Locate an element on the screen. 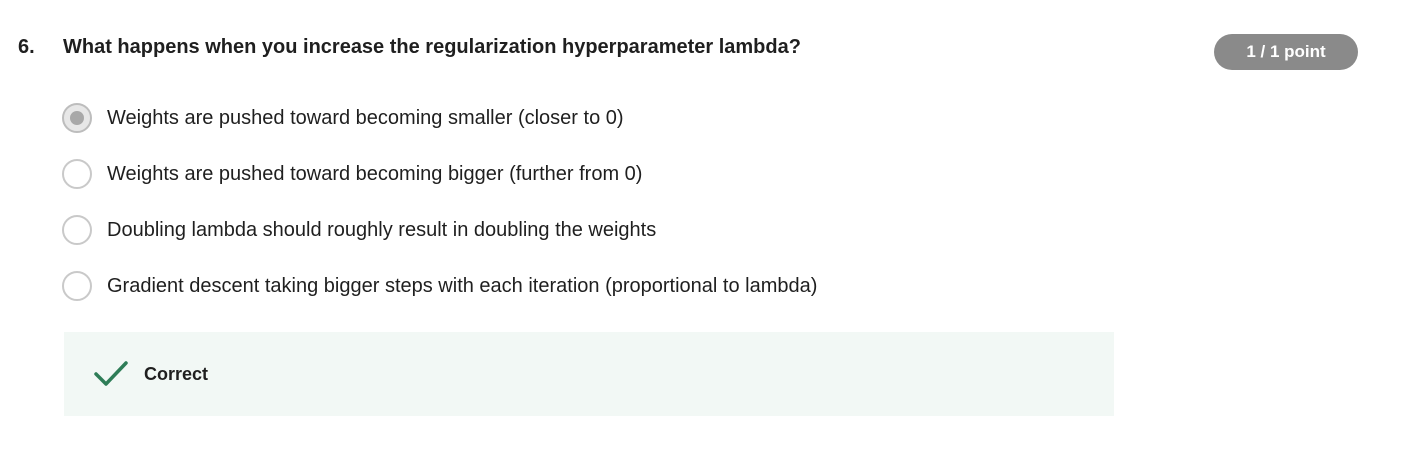  radio-button-selected is located at coordinates (77, 118).